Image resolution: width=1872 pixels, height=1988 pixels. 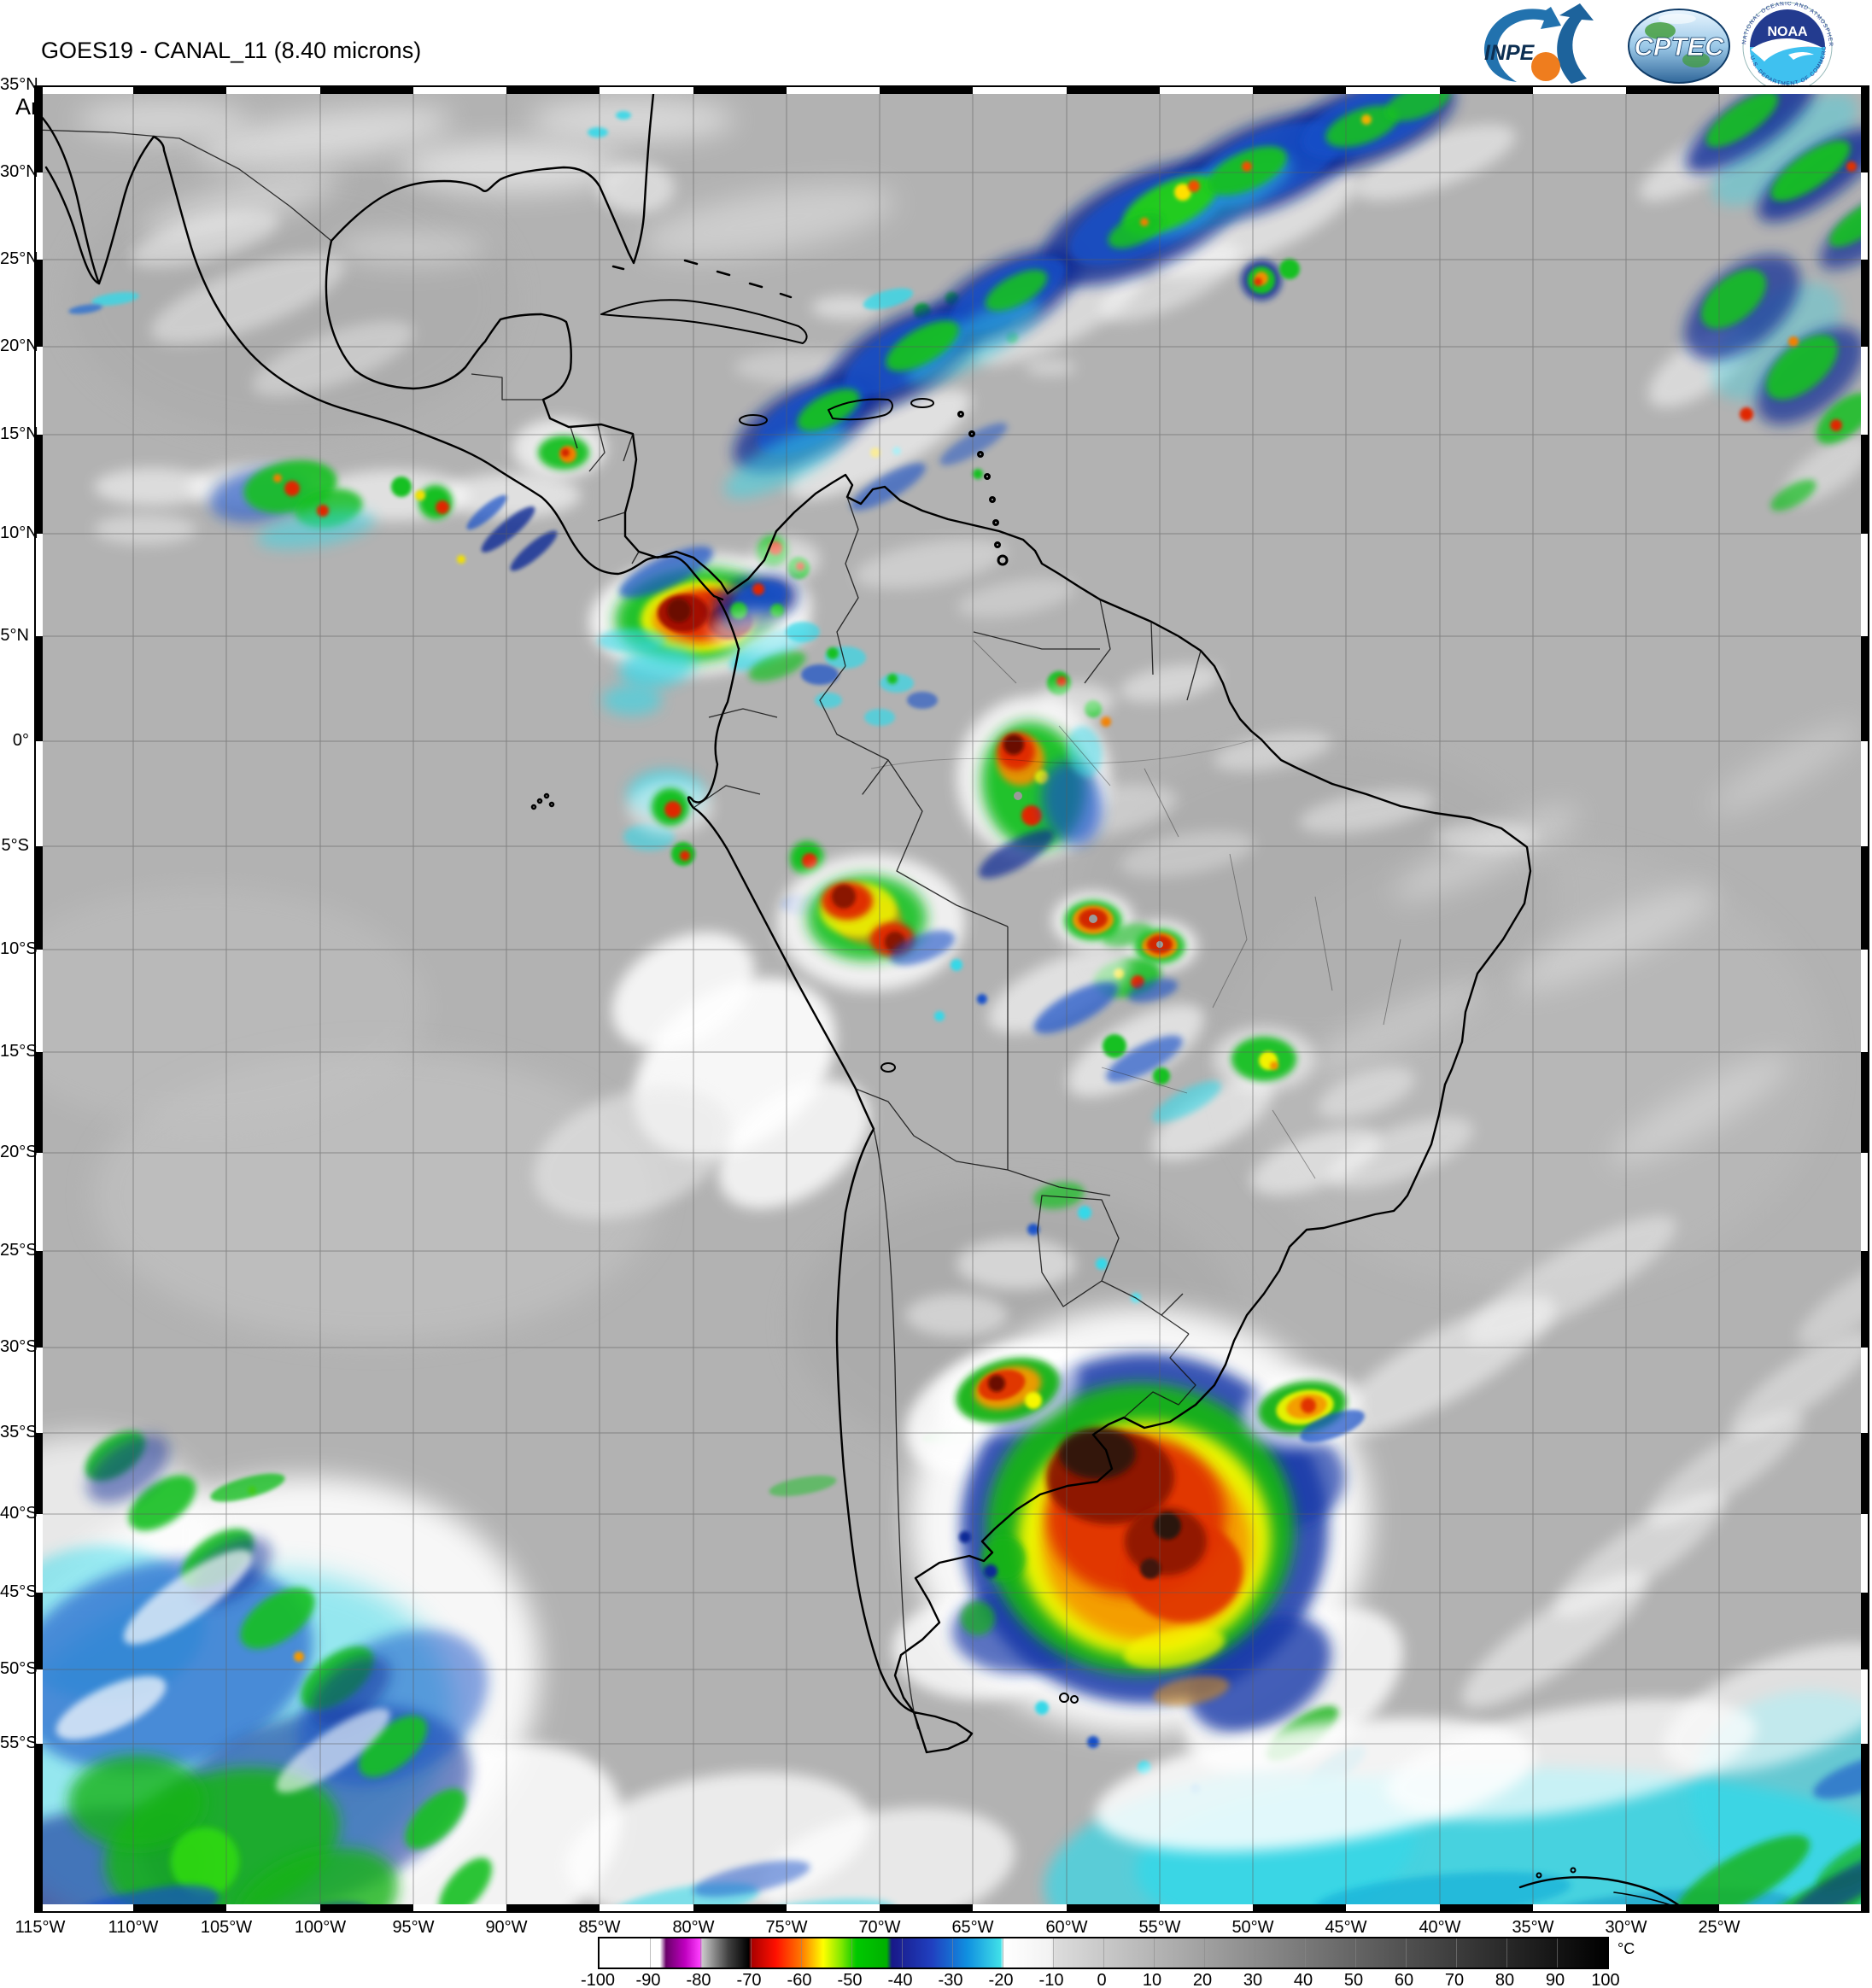 What do you see at coordinates (19, 1152) in the screenshot?
I see `lat-label: 20°S` at bounding box center [19, 1152].